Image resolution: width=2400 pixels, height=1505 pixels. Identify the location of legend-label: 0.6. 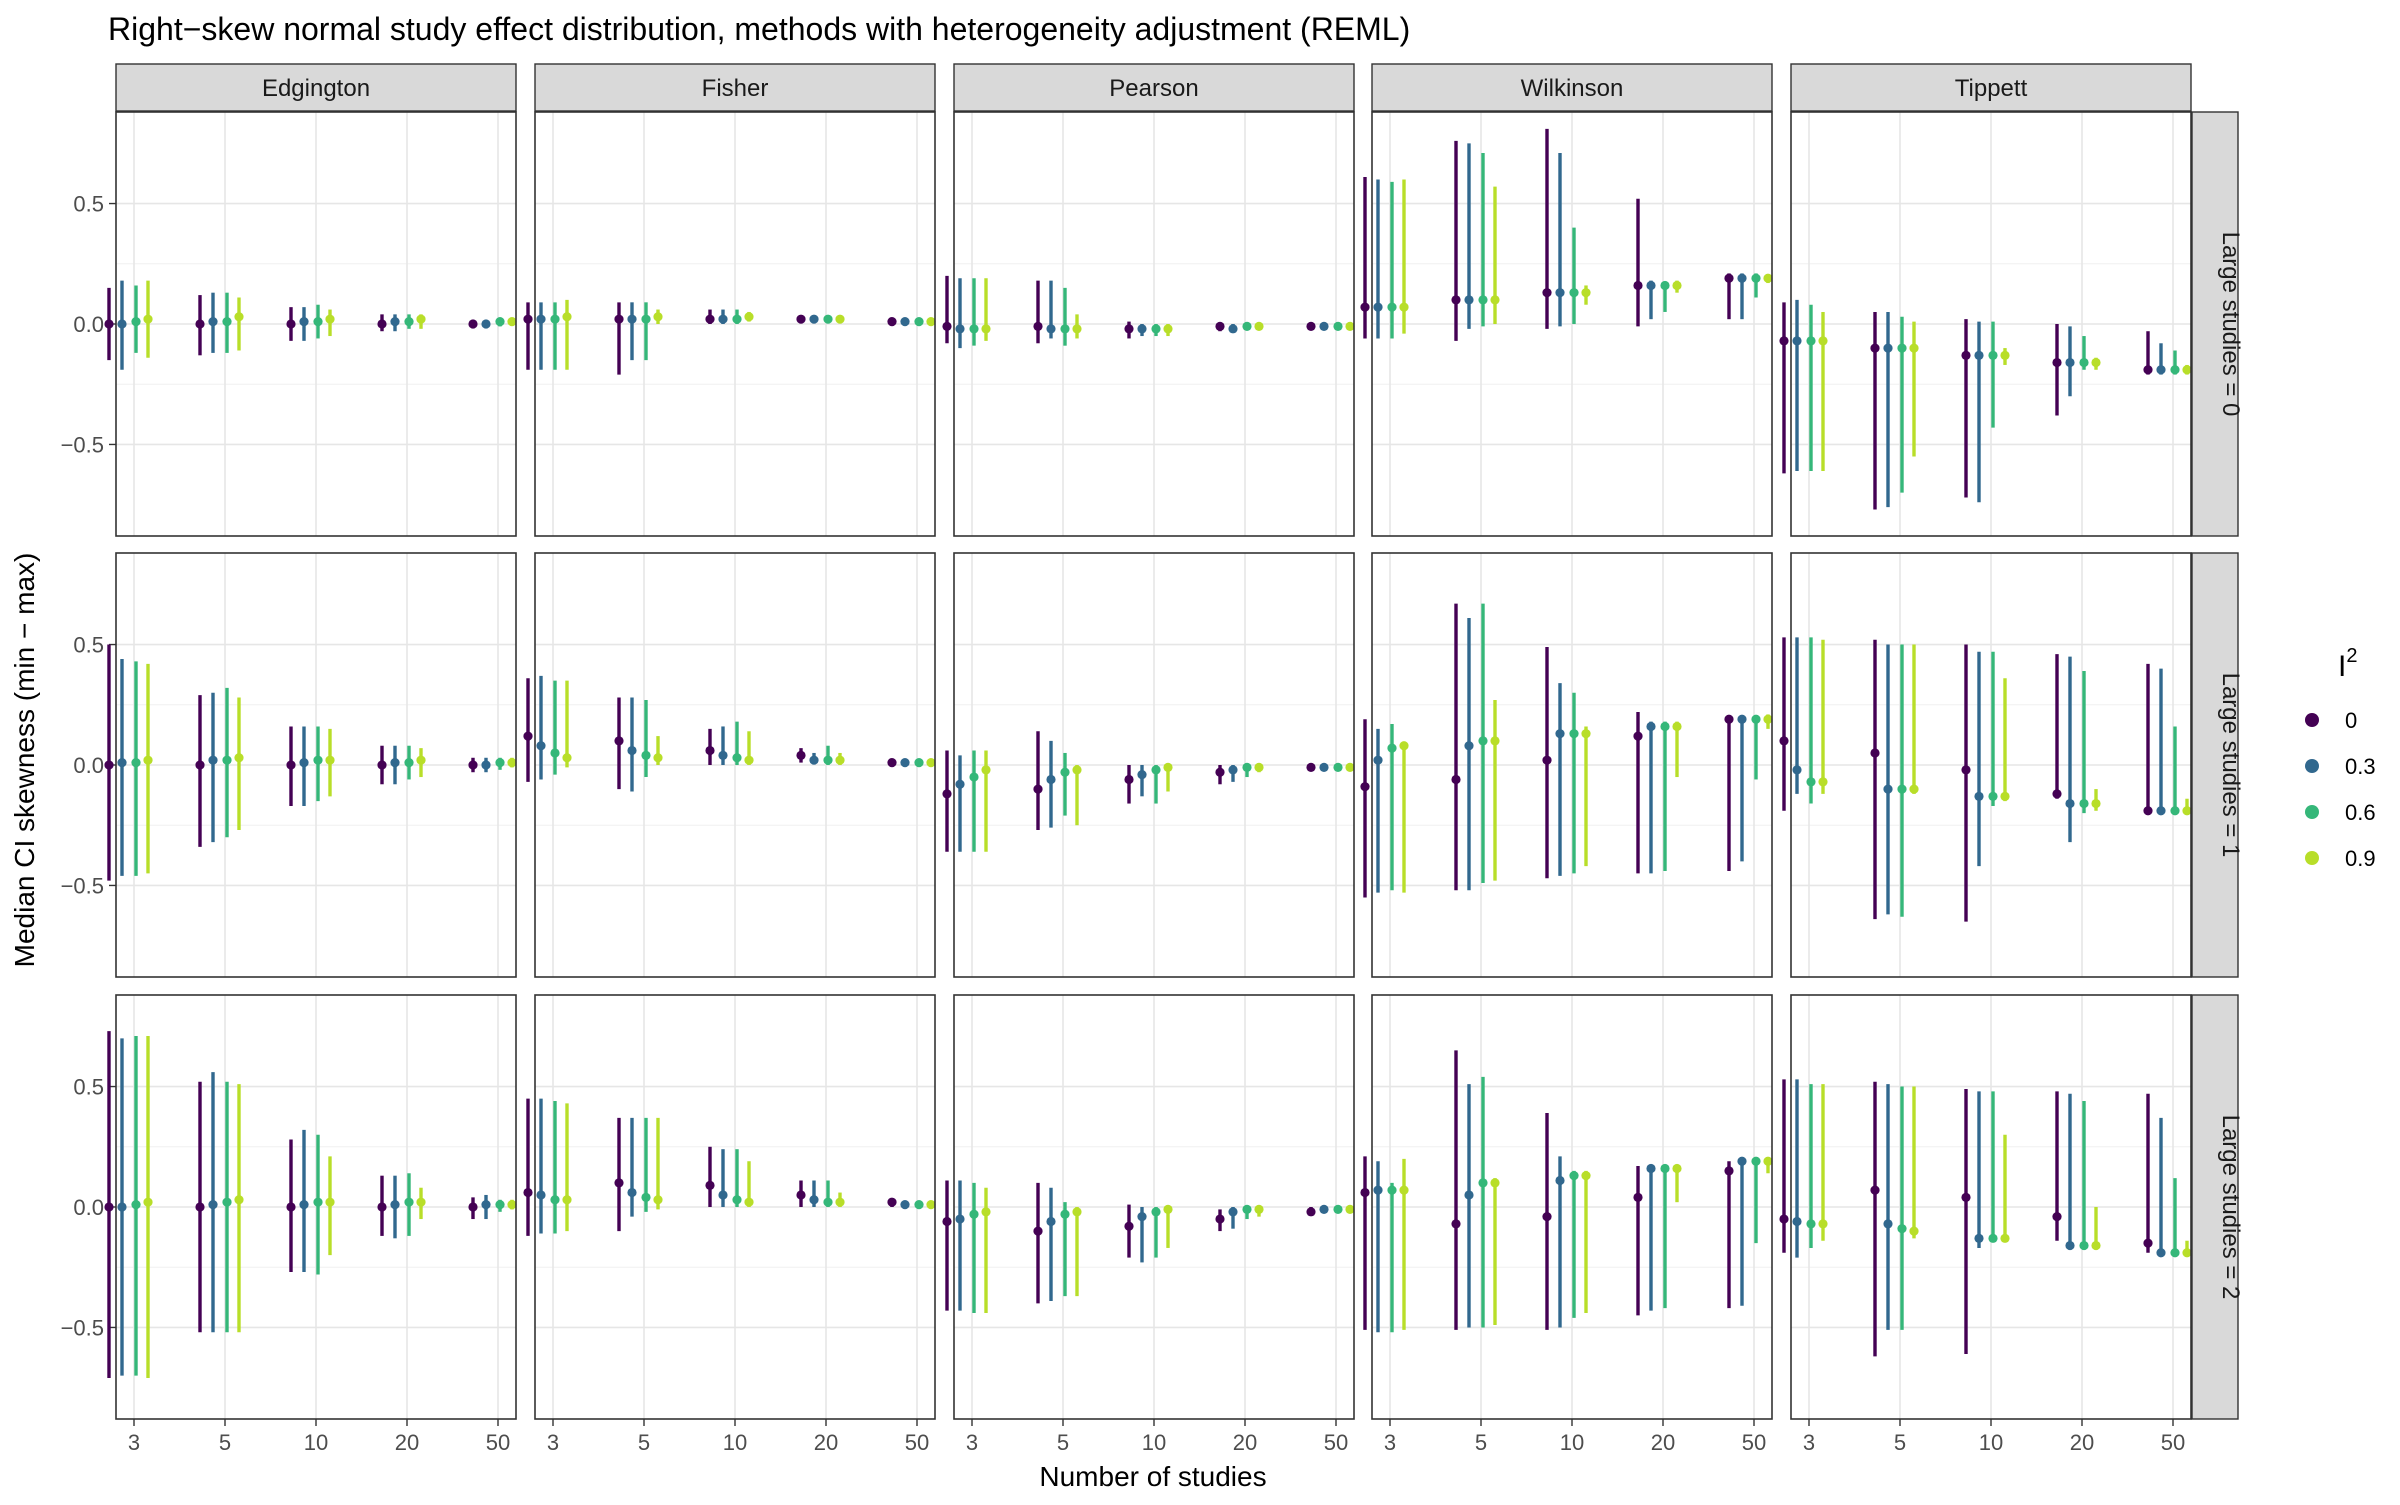
(2360, 812).